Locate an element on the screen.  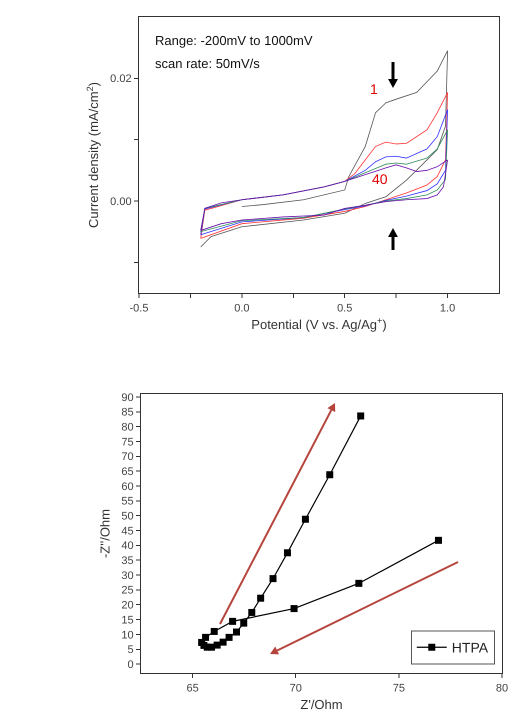
legend-label: HTPA is located at coordinates (470, 648).